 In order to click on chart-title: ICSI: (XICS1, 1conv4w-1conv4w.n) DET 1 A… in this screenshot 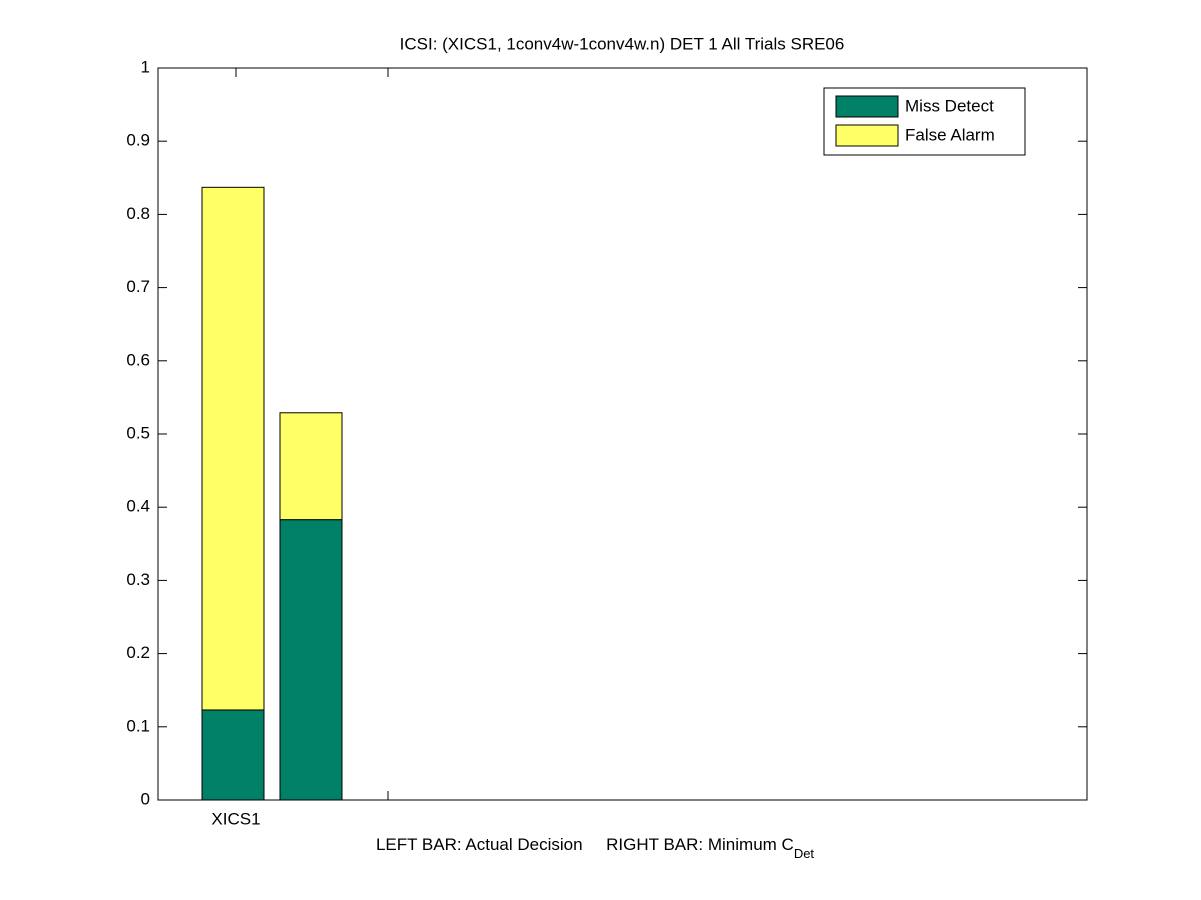, I will do `click(622, 43)`.